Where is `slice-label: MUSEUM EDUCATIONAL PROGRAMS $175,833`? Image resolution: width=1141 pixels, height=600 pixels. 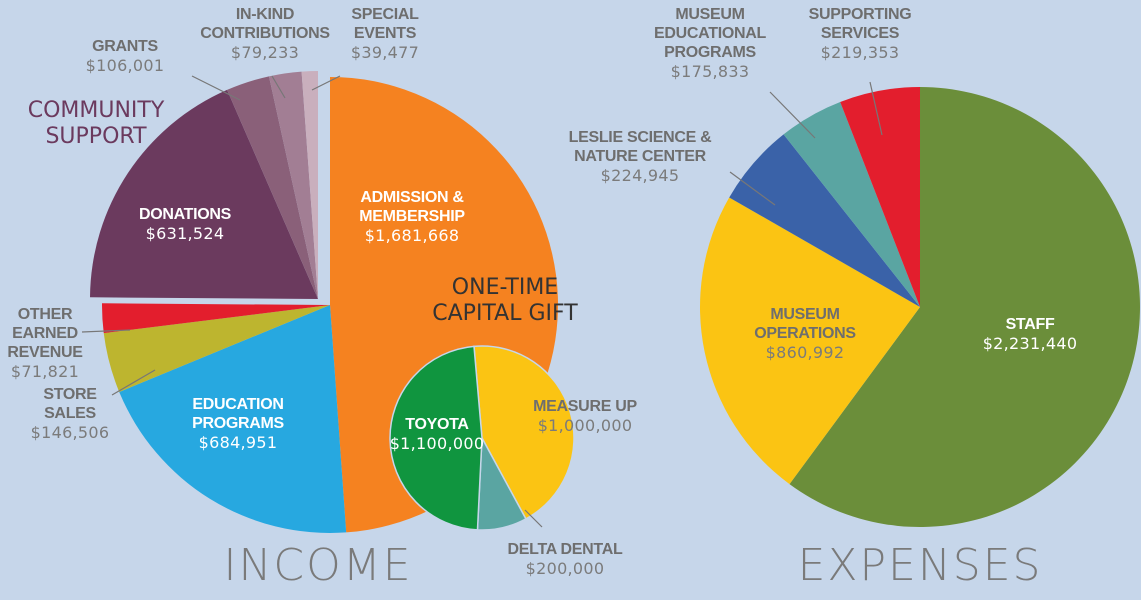 slice-label: MUSEUM EDUCATIONAL PROGRAMS $175,833 is located at coordinates (710, 43).